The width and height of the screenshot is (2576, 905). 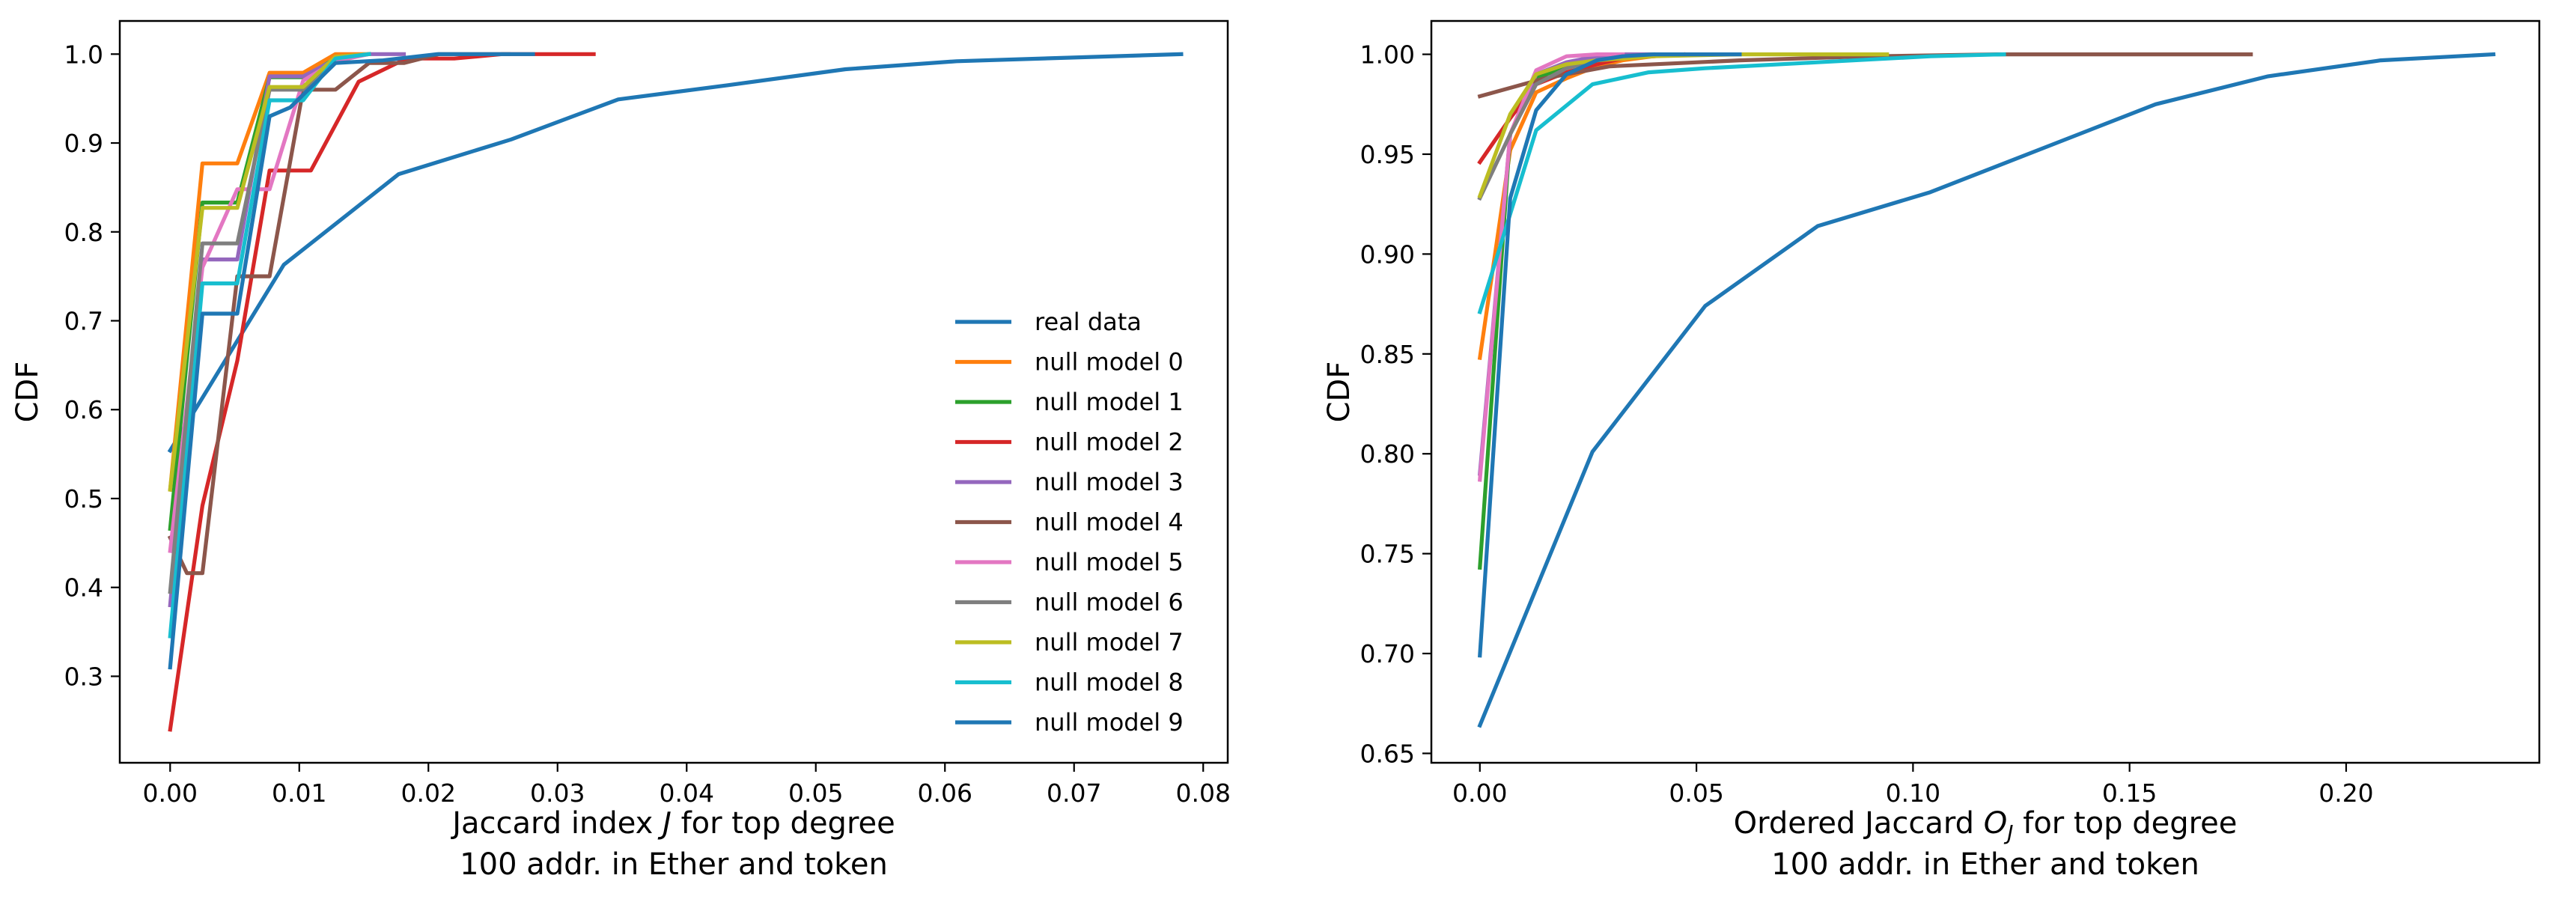 I want to click on x-tick-label: 0.10, so click(x=1913, y=793).